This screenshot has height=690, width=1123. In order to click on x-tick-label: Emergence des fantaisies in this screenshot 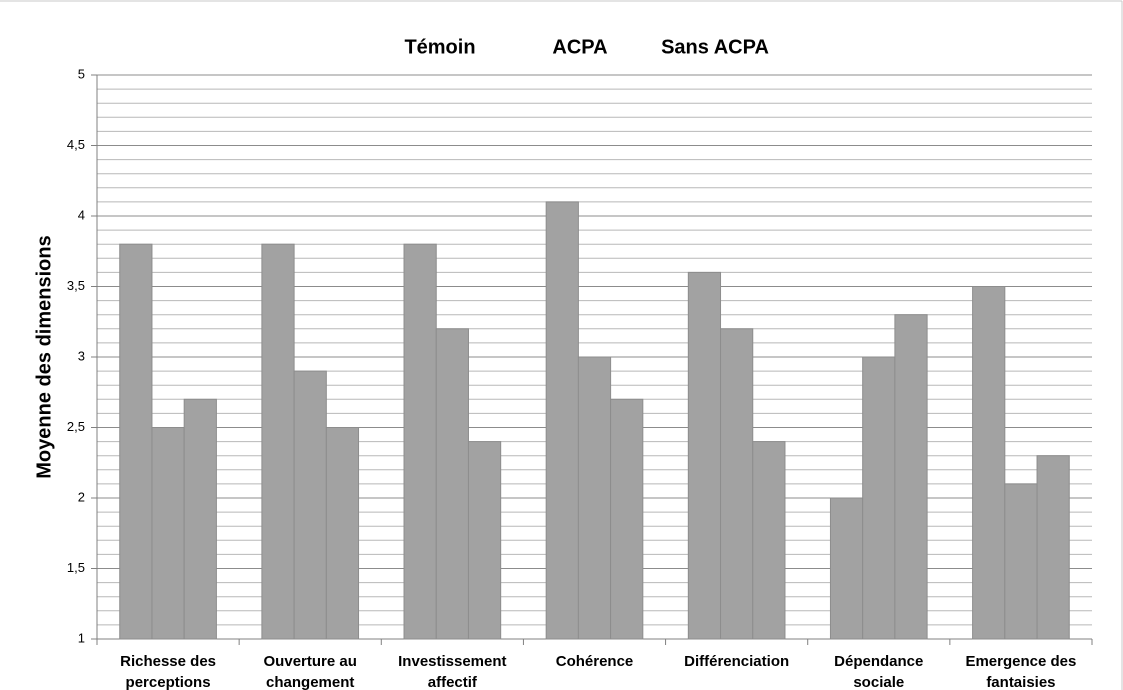, I will do `click(1021, 671)`.